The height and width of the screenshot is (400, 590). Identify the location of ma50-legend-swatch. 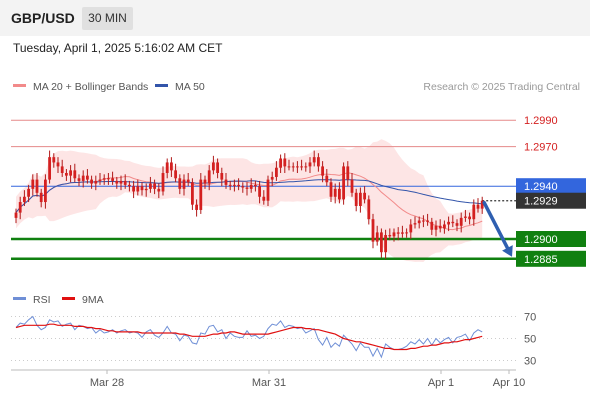
(161, 85).